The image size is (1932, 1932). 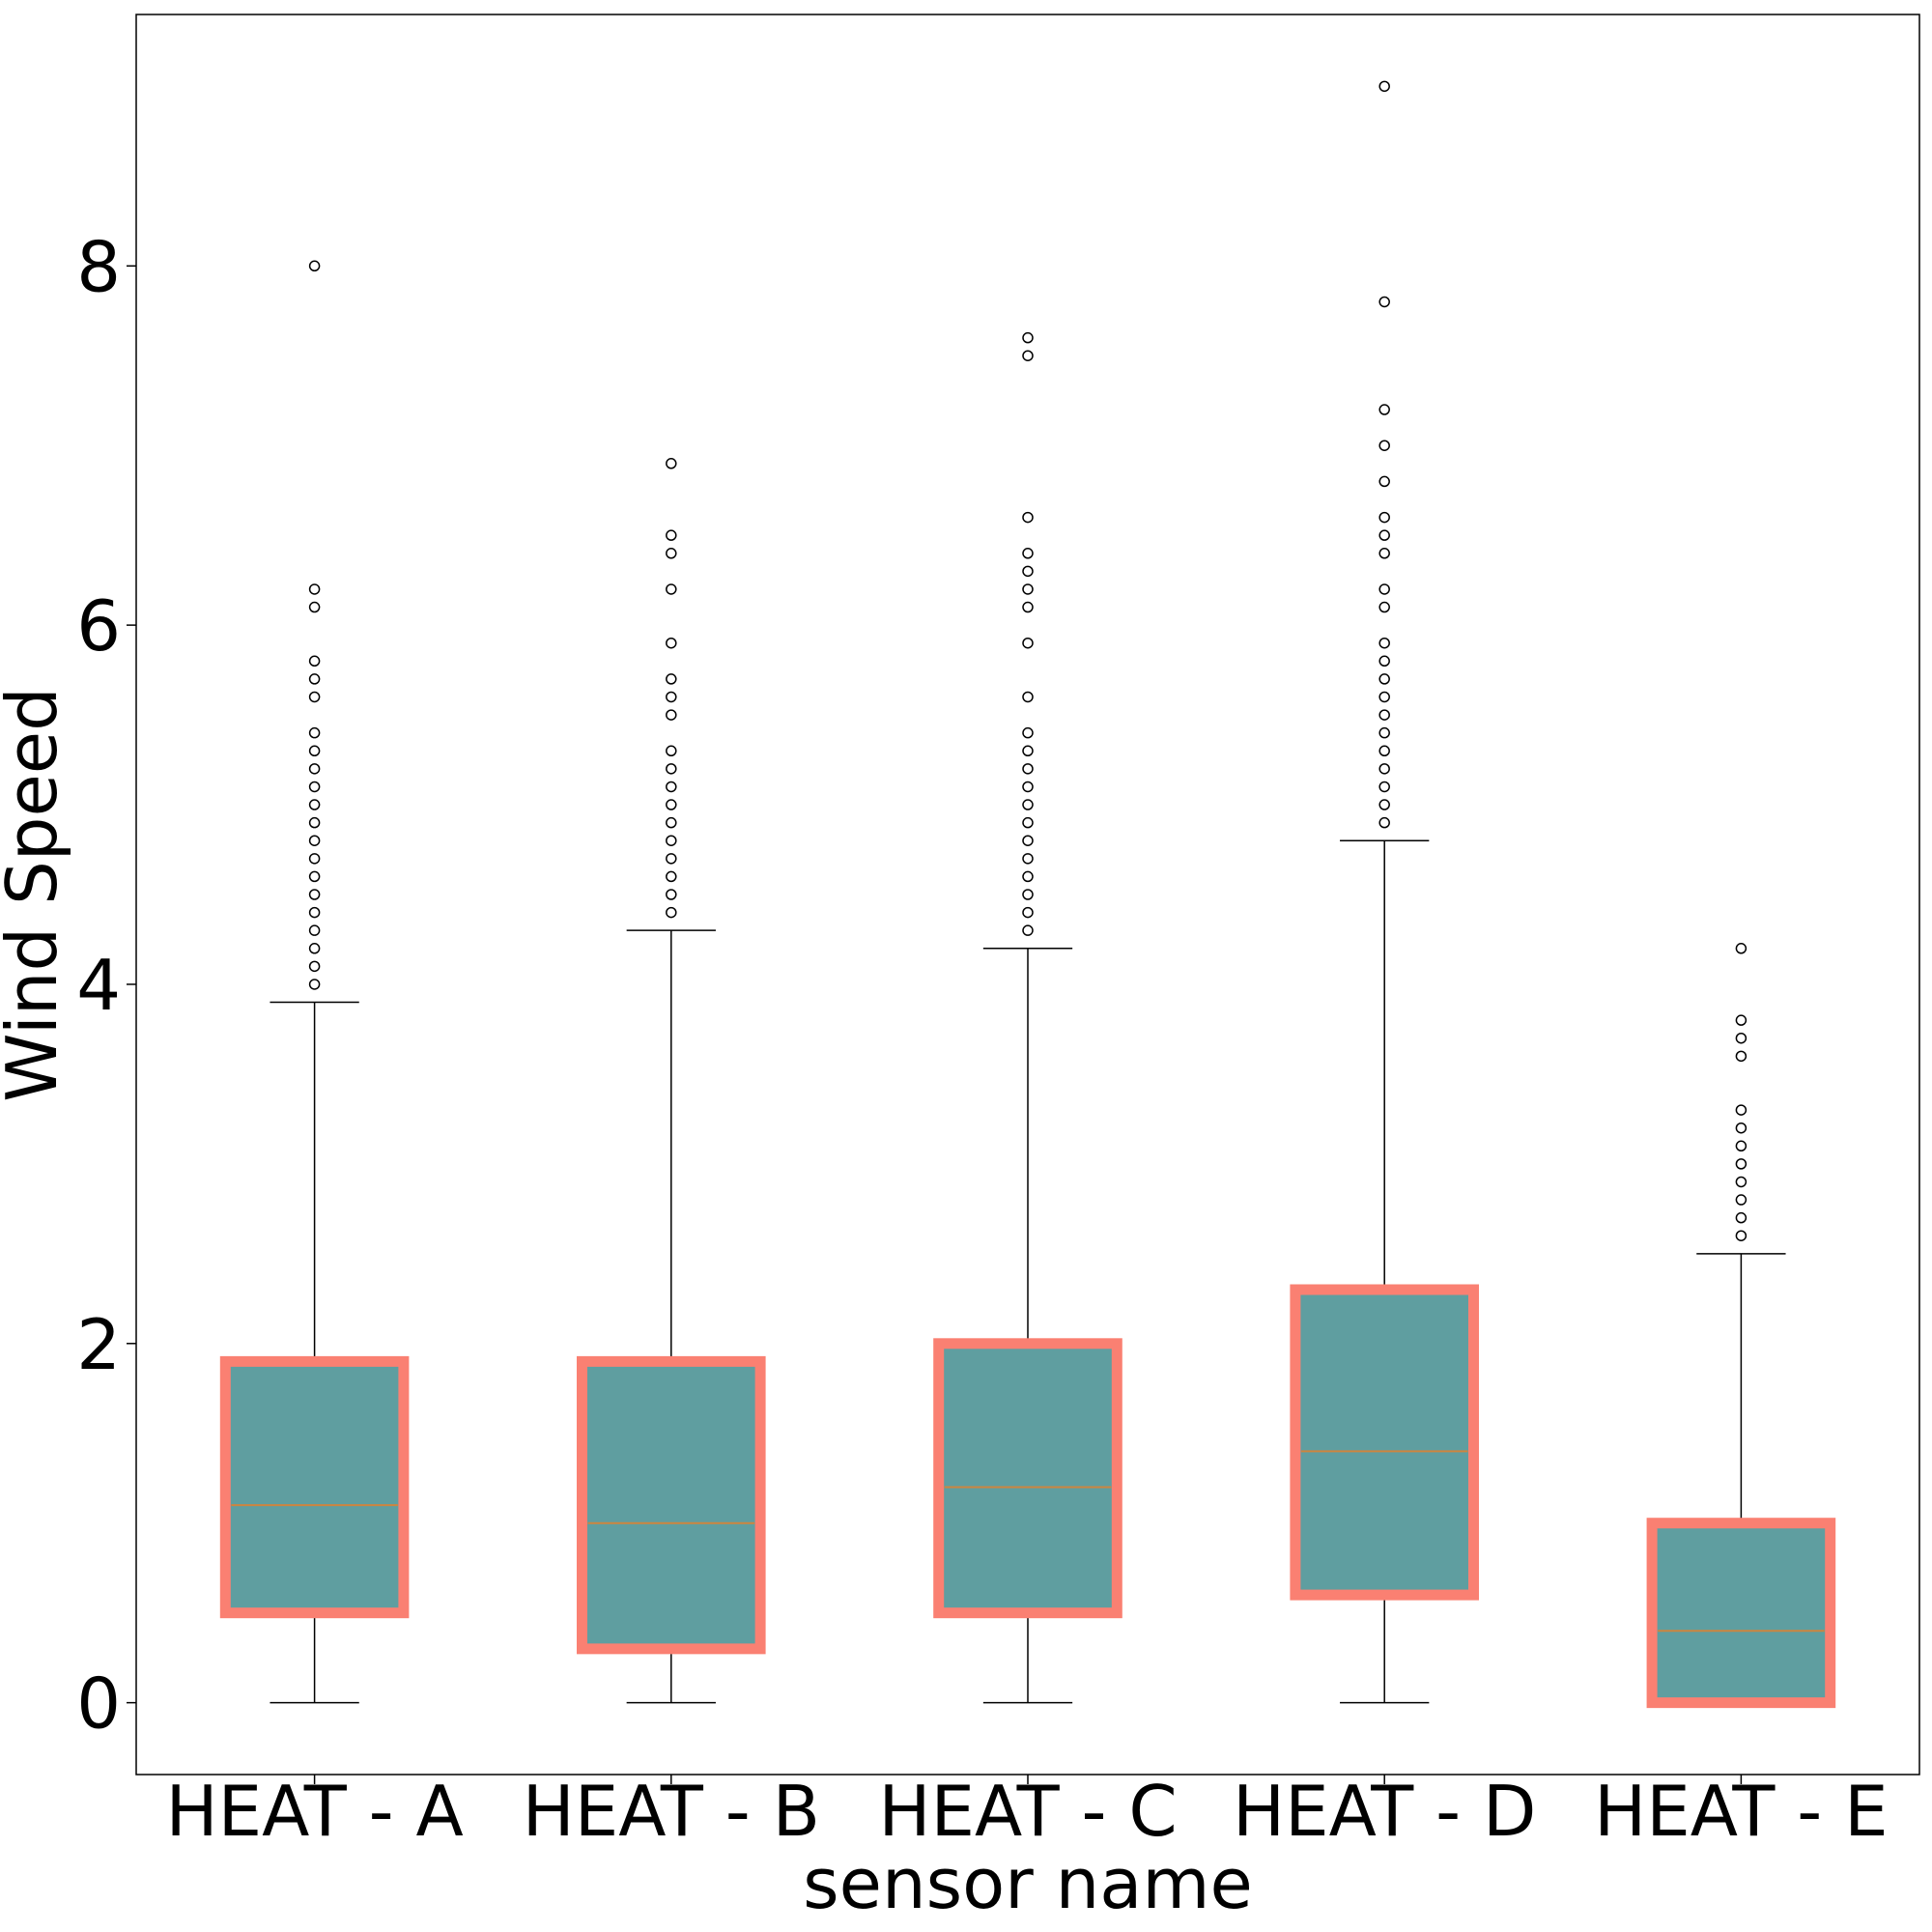 I want to click on x-tick-label: HEAT - E, so click(x=1741, y=1811).